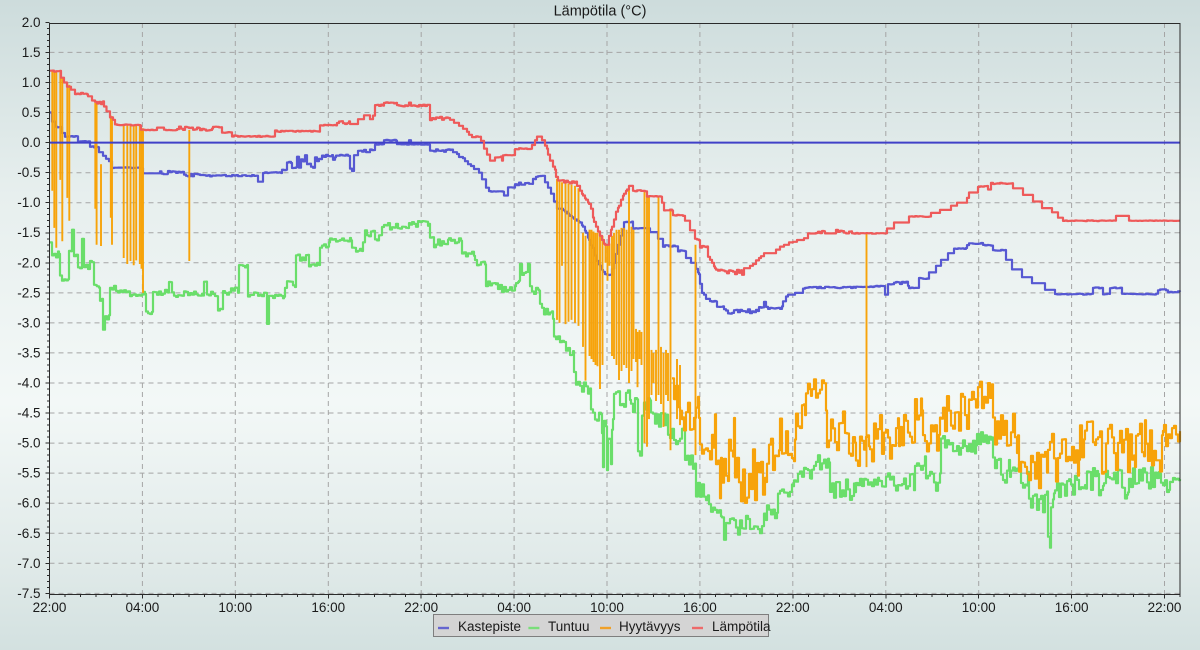 Image resolution: width=1200 pixels, height=650 pixels. What do you see at coordinates (28, 503) in the screenshot?
I see `svg-text: -6.0` at bounding box center [28, 503].